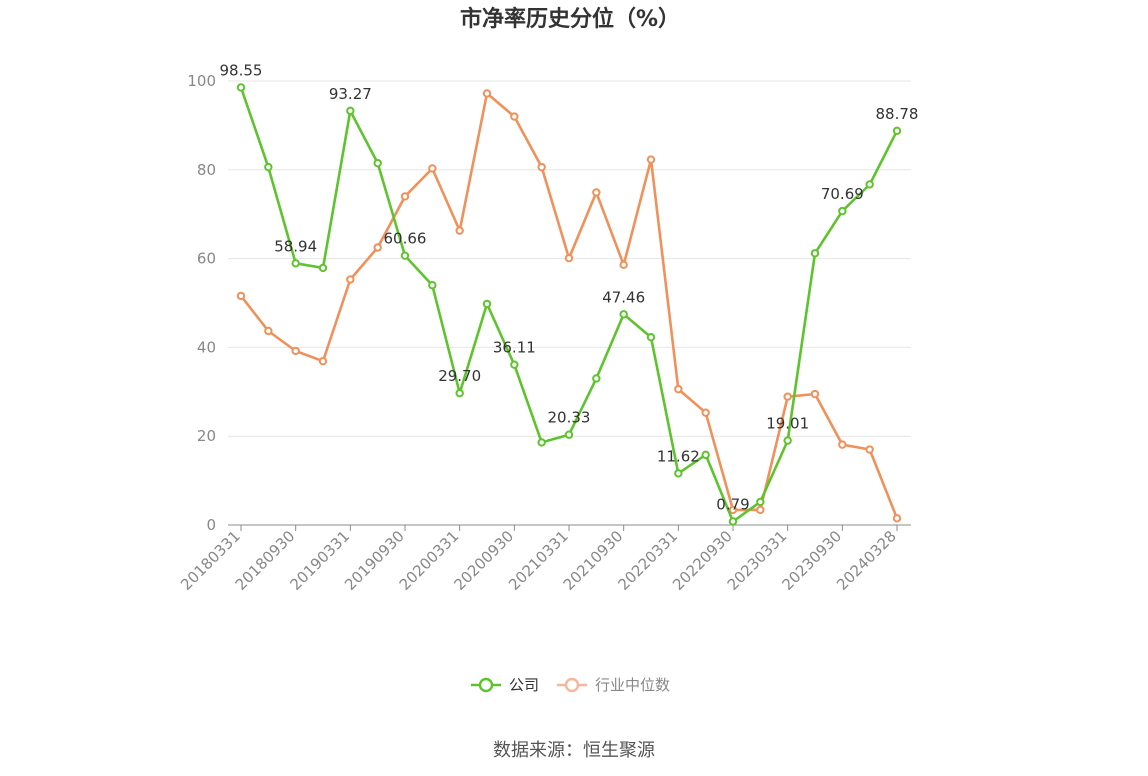  Describe the element at coordinates (514, 348) in the screenshot. I see `data-label: 36.11` at that location.